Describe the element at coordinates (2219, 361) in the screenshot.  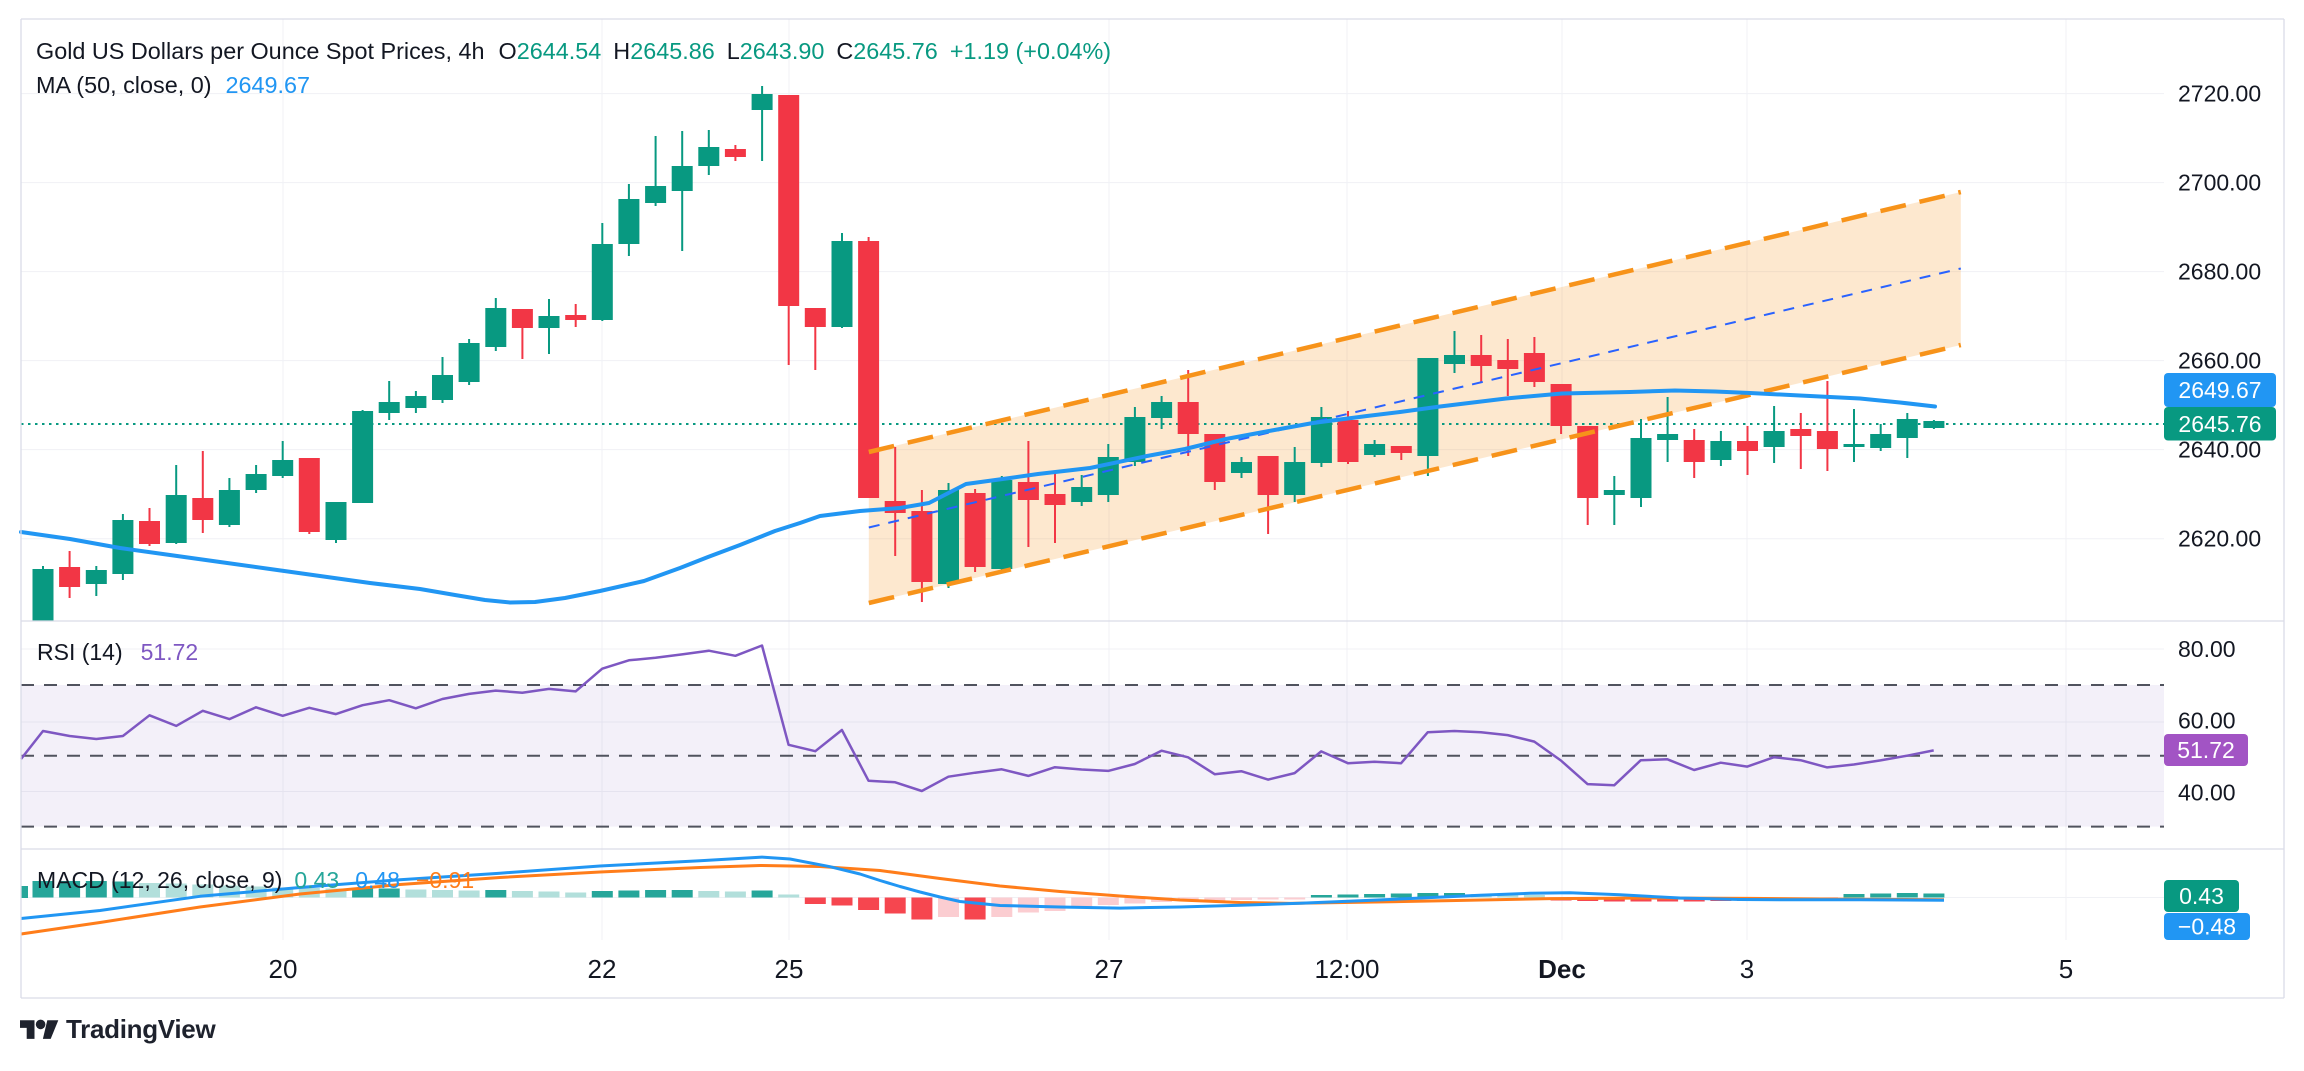
I see `svg-text: 2660.00` at that location.